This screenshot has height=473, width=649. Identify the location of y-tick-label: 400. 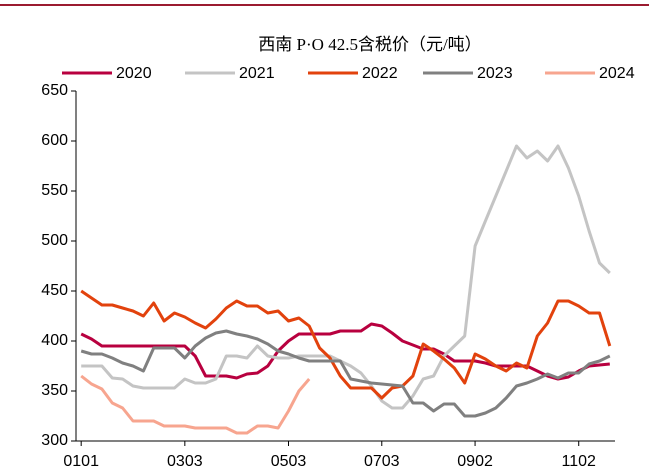
(54, 340).